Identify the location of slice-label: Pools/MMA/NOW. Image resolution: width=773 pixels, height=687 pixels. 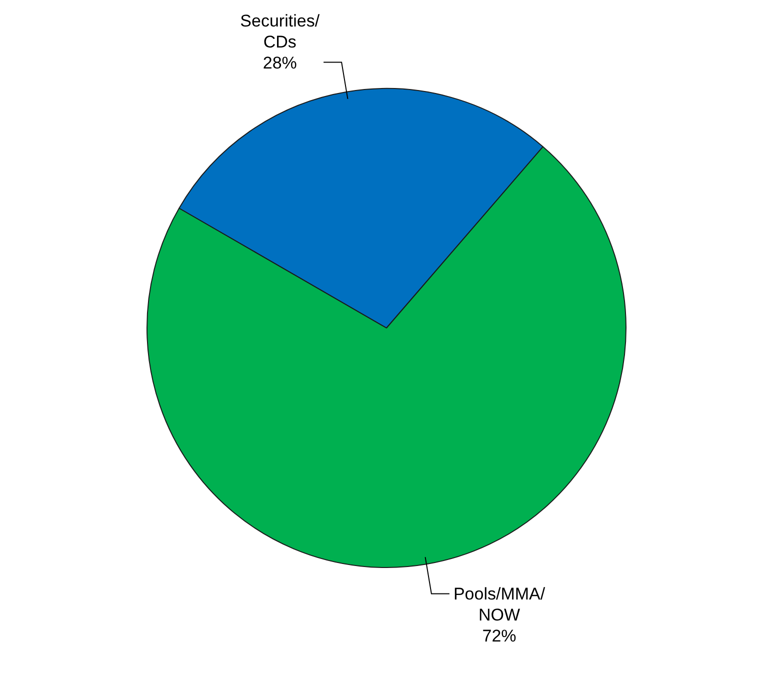
(499, 604).